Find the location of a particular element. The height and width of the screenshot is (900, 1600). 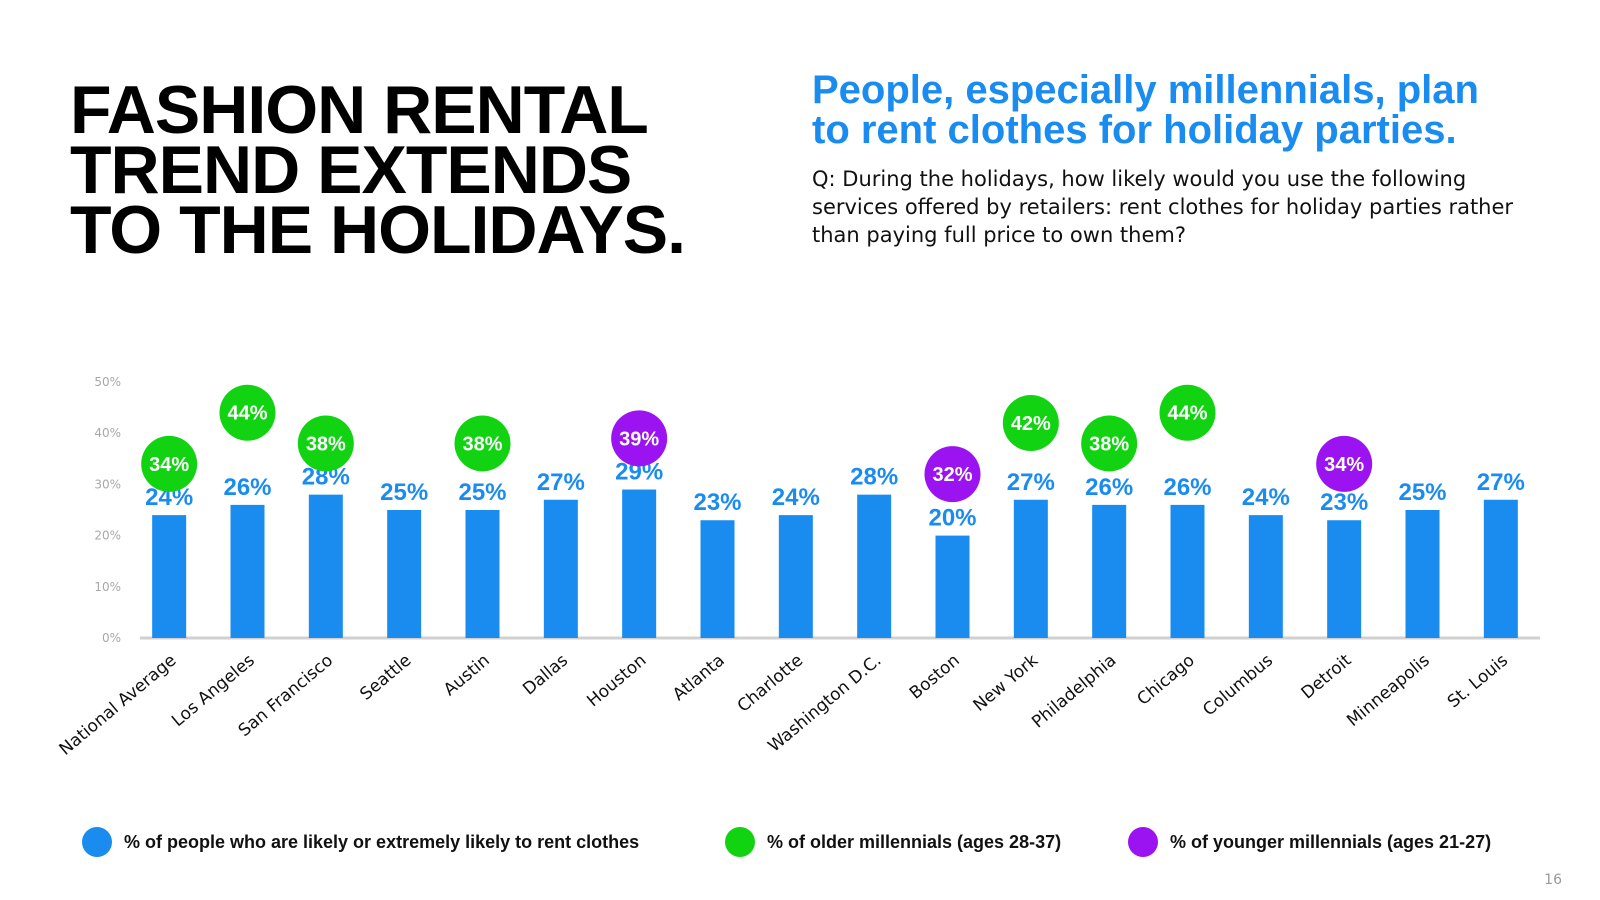

x-tick-label: Minneapolis is located at coordinates (1388, 690).